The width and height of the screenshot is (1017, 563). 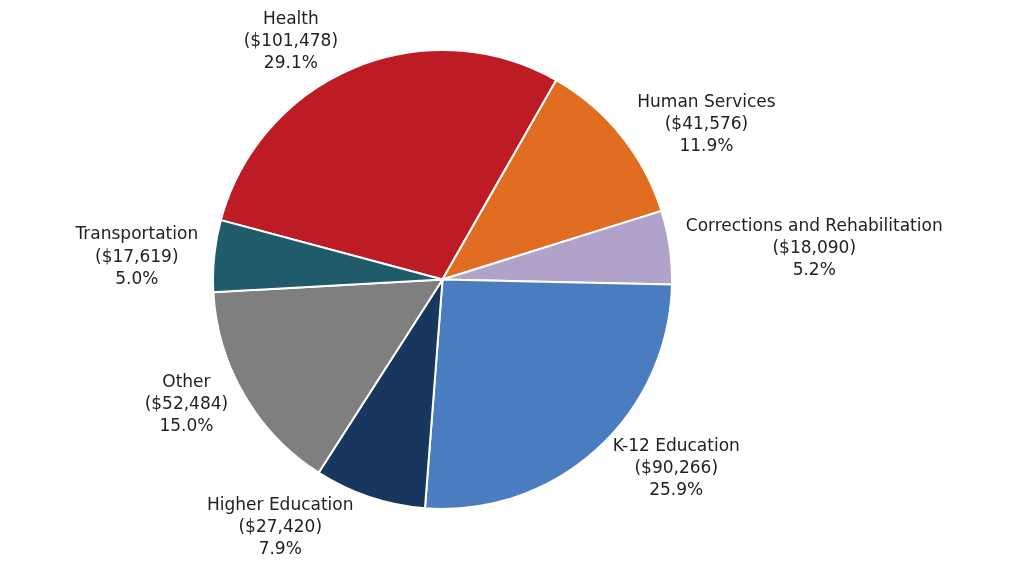 I want to click on slice-label: Human Services, so click(x=706, y=100).